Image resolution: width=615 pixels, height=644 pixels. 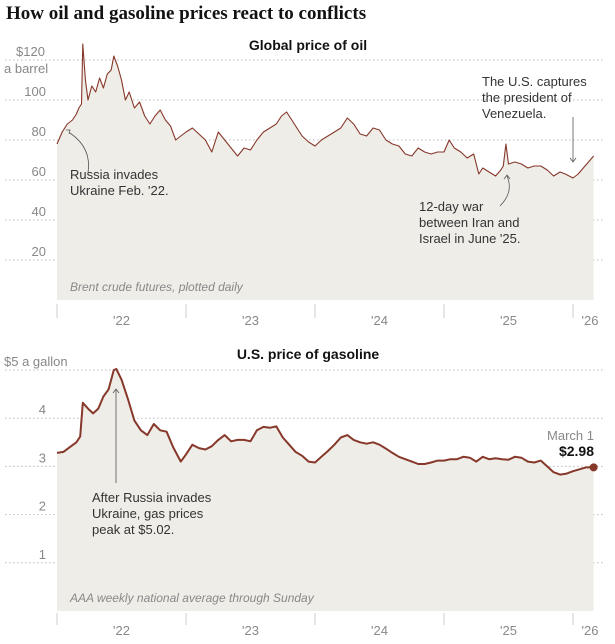 What do you see at coordinates (507, 177) in the screenshot?
I see `iran-war-arrowhead` at bounding box center [507, 177].